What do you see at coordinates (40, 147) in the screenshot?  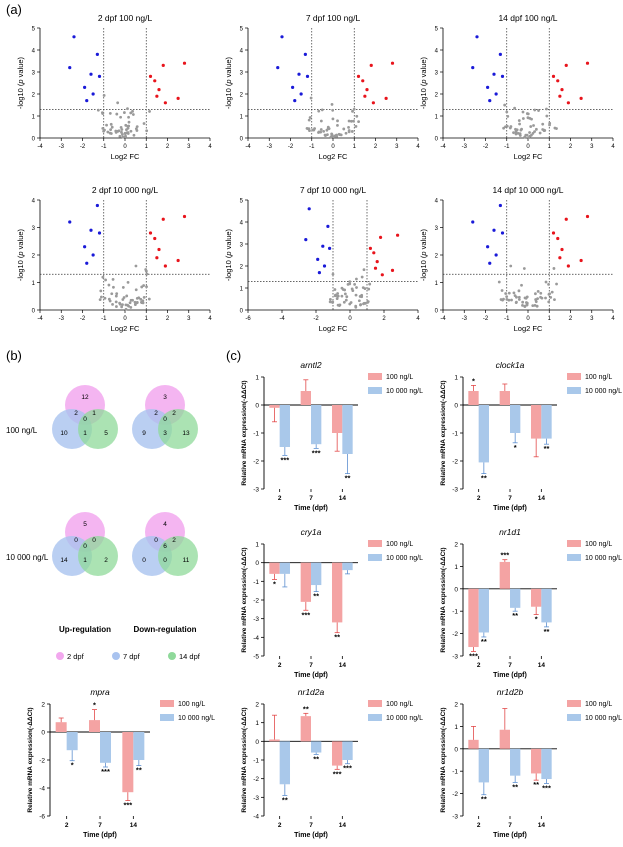 I see `x-tick-label: -4` at bounding box center [40, 147].